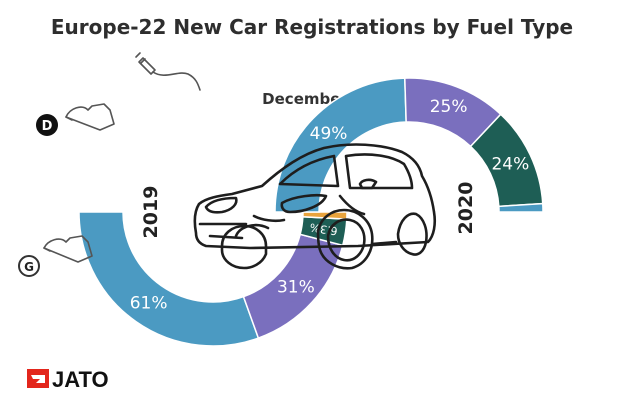 This screenshot has height=417, width=625. What do you see at coordinates (55, 256) in the screenshot?
I see `petrol-pump-icon: G` at bounding box center [55, 256].